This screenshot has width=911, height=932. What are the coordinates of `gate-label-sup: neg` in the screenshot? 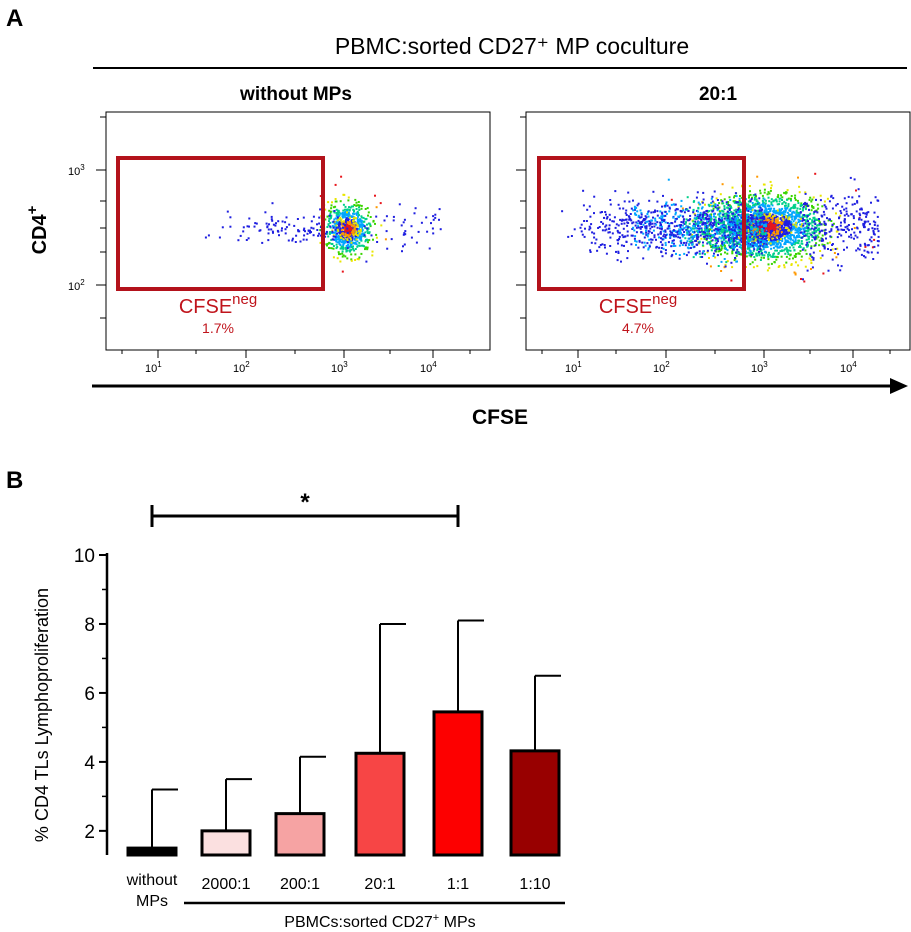 It's located at (664, 299).